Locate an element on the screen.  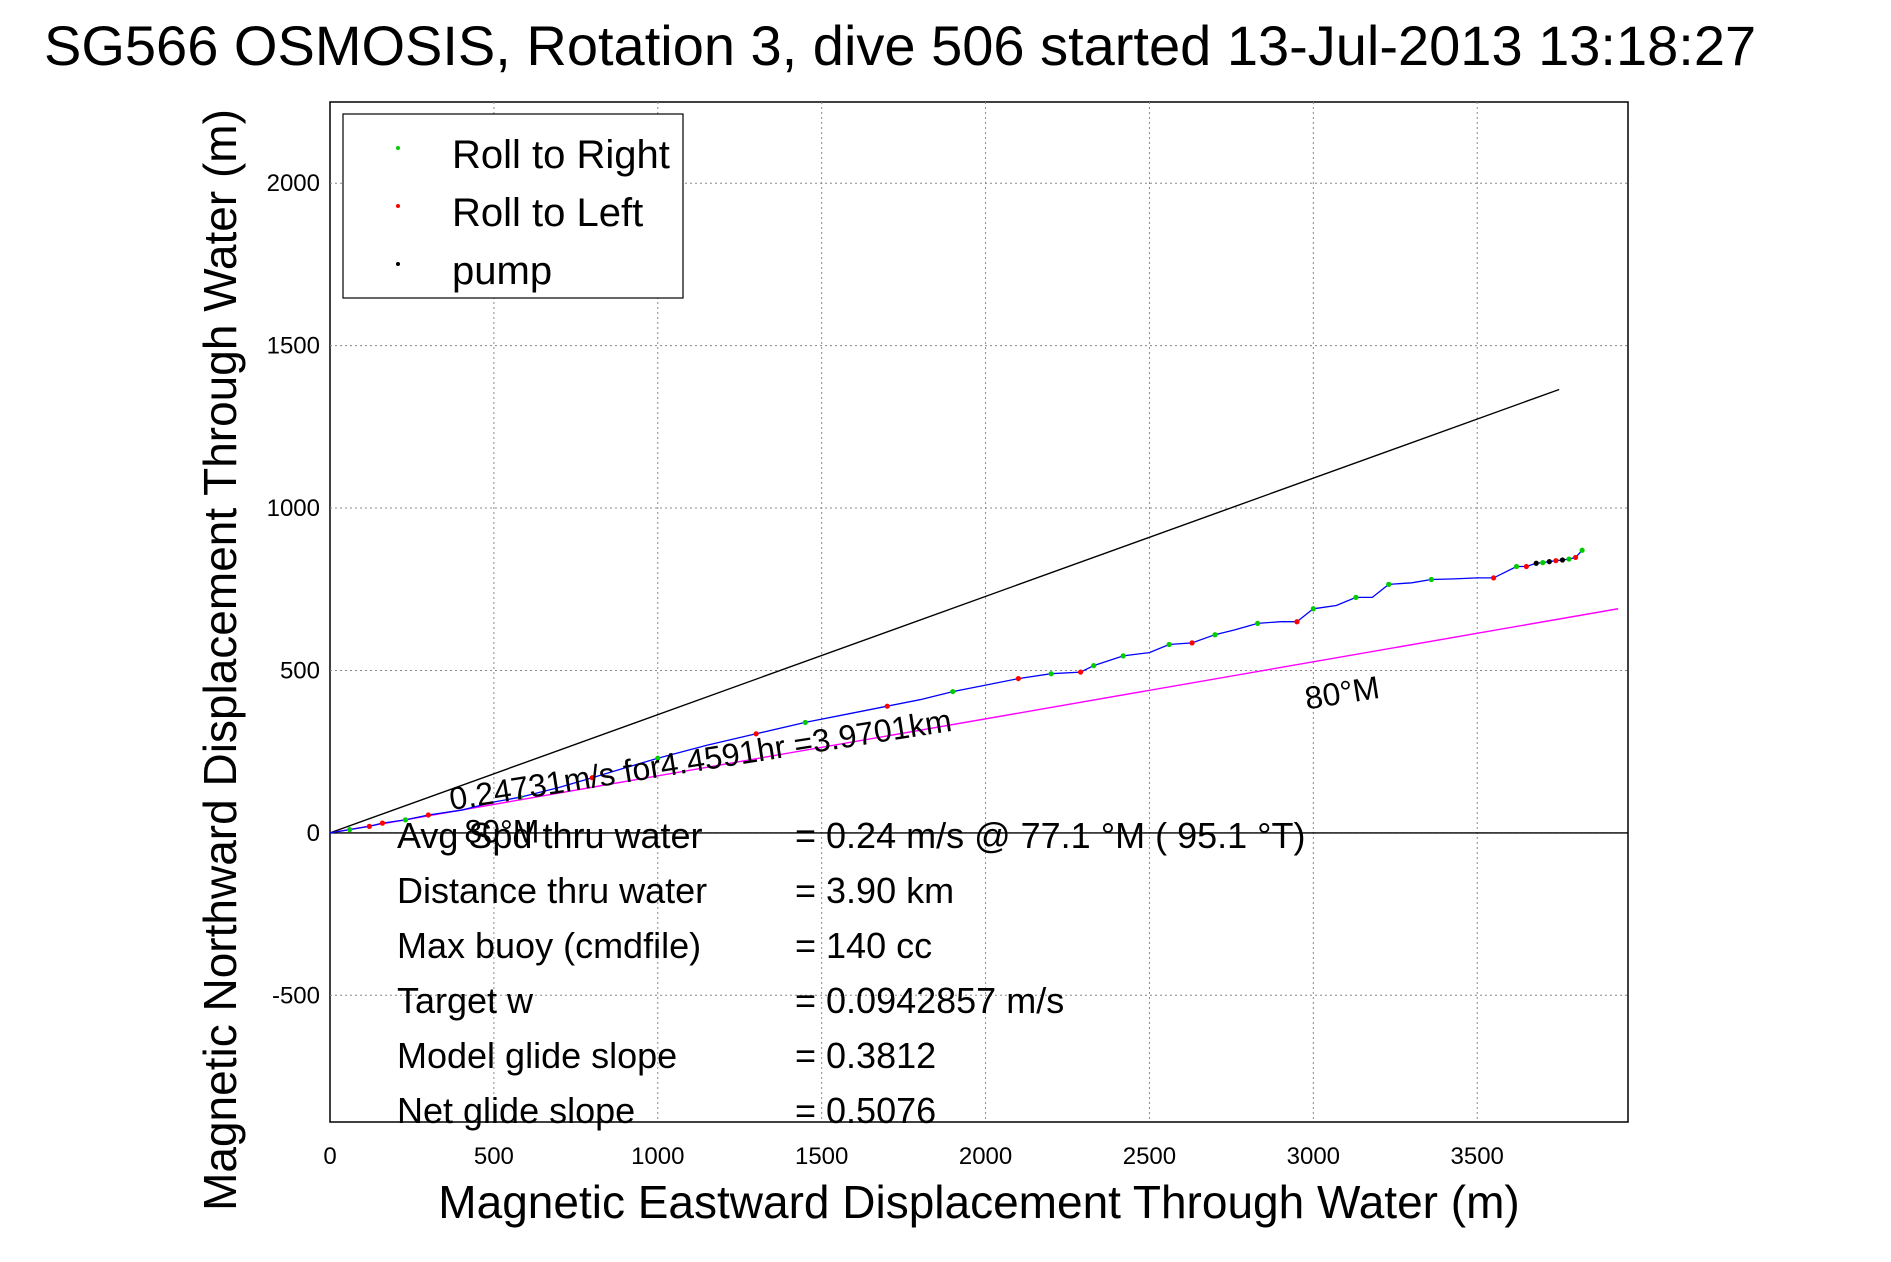
stat-label: Max buoy (cmdfile) is located at coordinates (549, 945).